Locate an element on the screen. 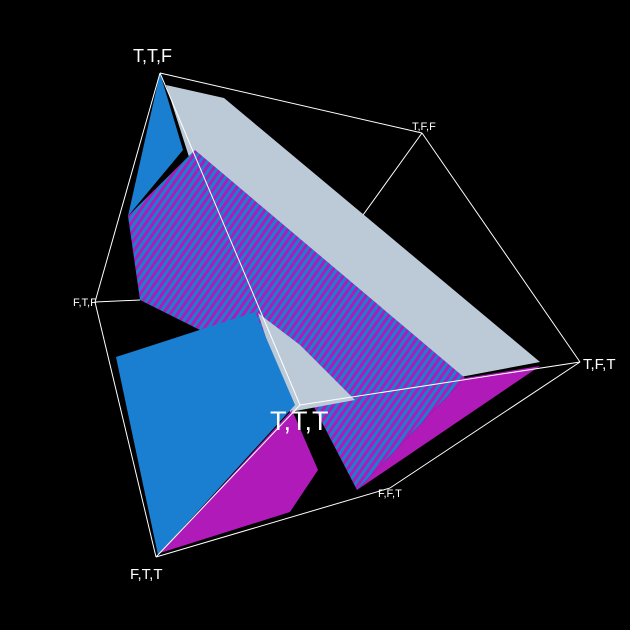 The image size is (630, 630). edge-ttf-tff is located at coordinates (291, 103).